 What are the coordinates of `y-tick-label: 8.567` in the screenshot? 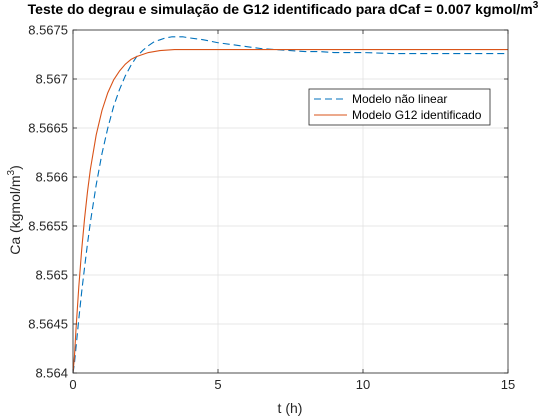 It's located at (51, 79).